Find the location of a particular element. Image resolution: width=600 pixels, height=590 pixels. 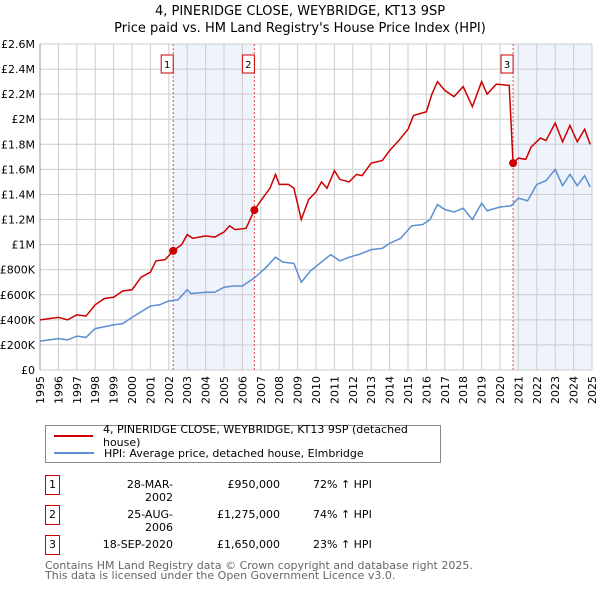

x-tick-label: 2015 is located at coordinates (408, 390).